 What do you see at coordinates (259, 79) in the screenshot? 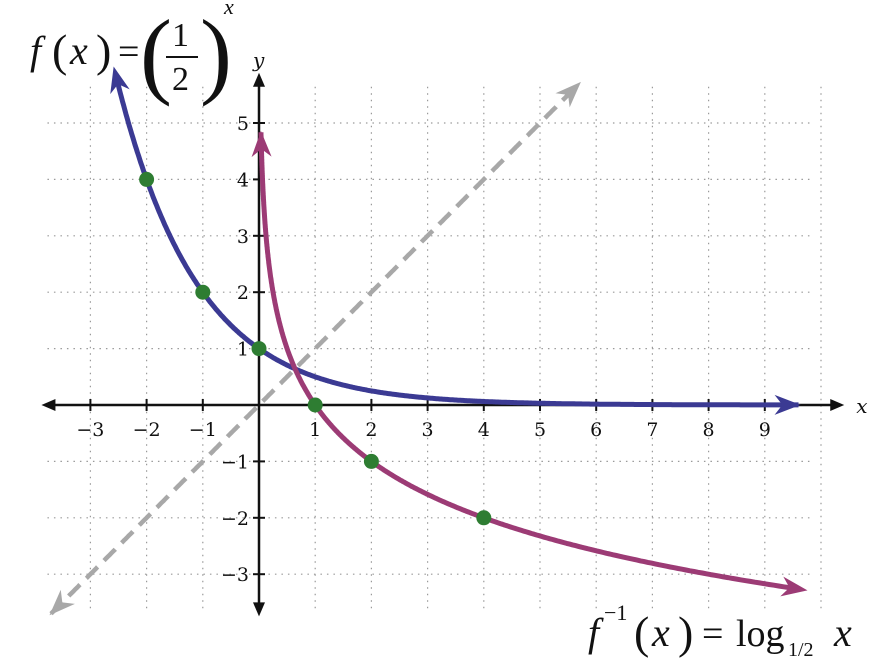
I see `y-axis-arrow-up` at bounding box center [259, 79].